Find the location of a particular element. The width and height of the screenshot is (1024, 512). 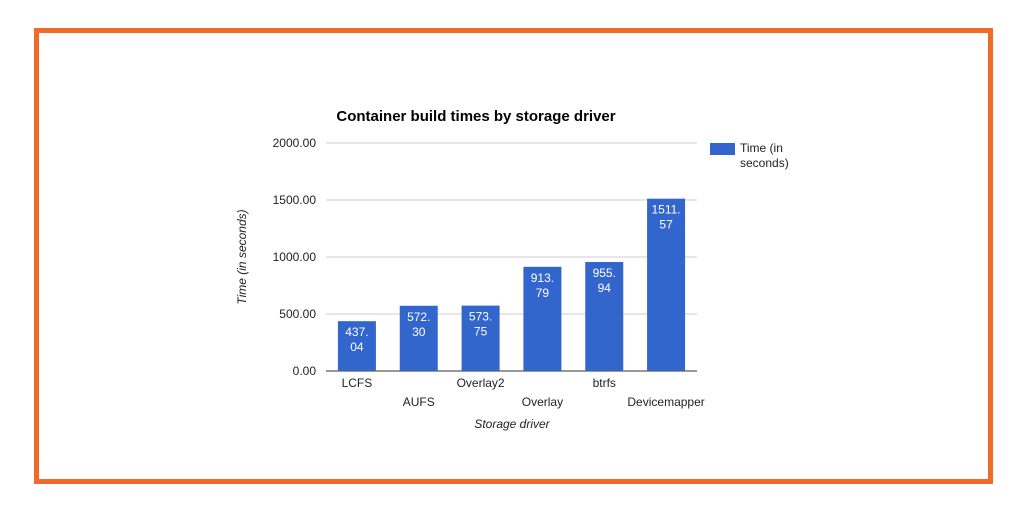

data-label: 79 is located at coordinates (543, 293).